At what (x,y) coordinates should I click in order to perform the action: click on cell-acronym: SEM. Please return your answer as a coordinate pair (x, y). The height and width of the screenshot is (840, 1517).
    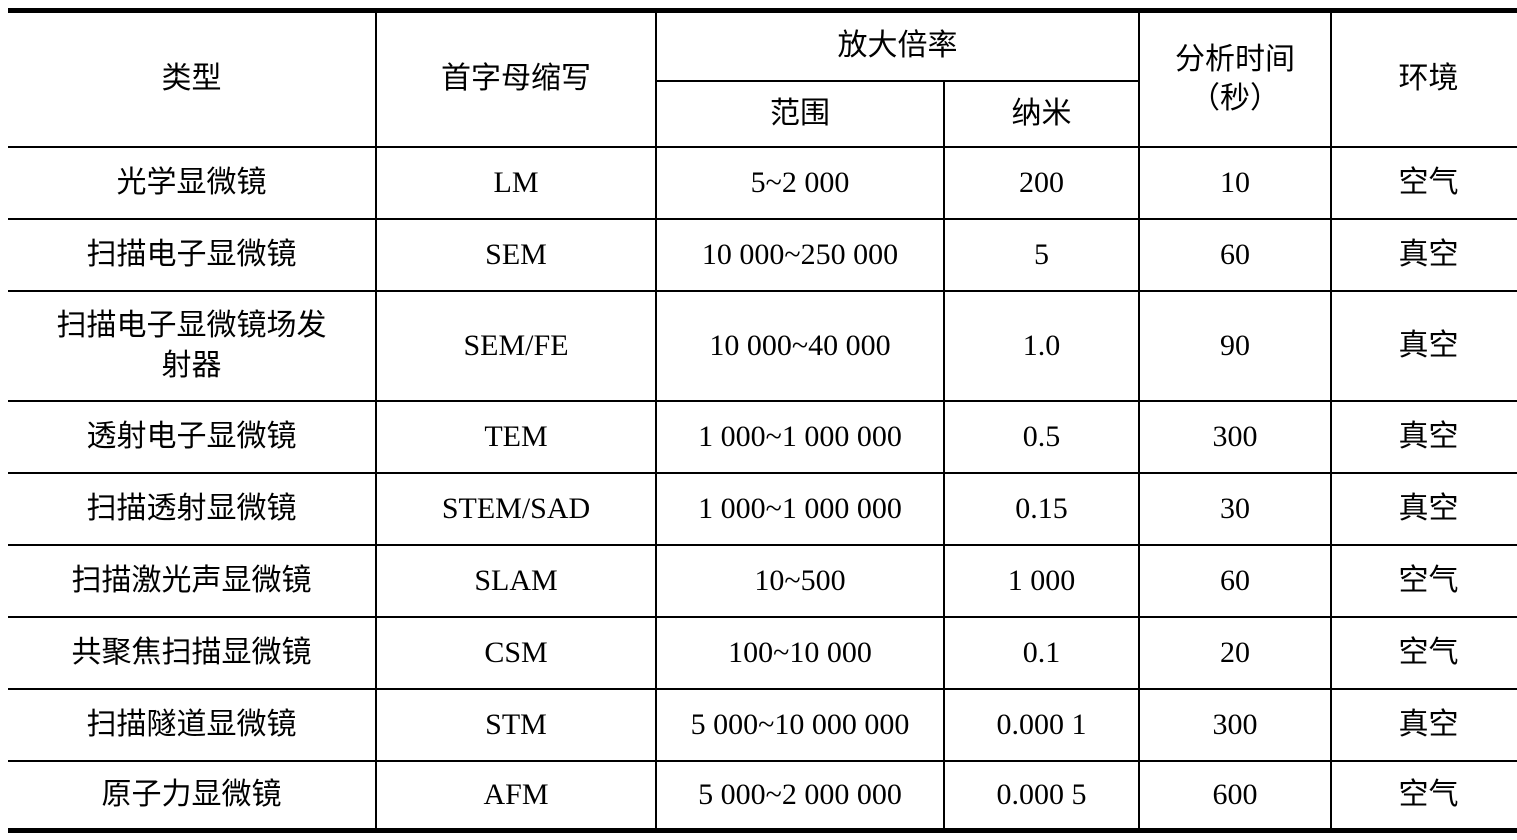
    Looking at the image, I should click on (516, 254).